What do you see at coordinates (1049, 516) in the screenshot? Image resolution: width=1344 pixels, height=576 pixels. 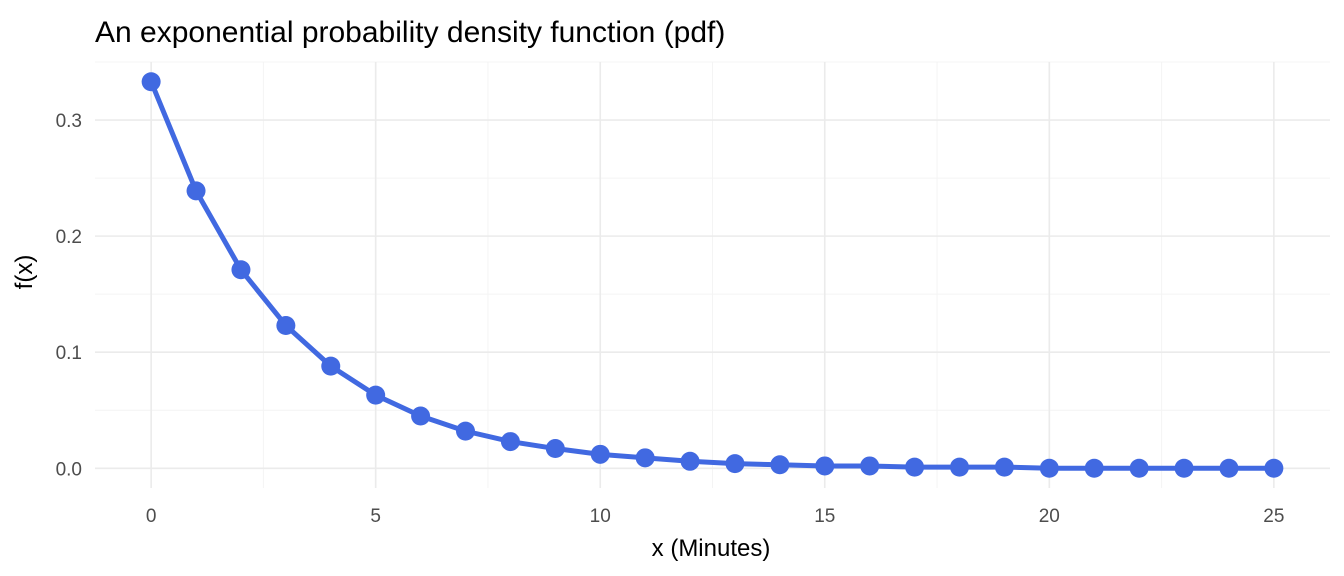 I see `x-tick-label: 20` at bounding box center [1049, 516].